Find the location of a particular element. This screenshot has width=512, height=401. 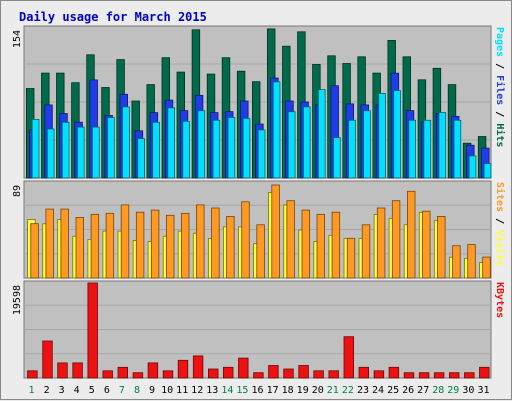

x-tick-label-day-8: 8 is located at coordinates (137, 390).